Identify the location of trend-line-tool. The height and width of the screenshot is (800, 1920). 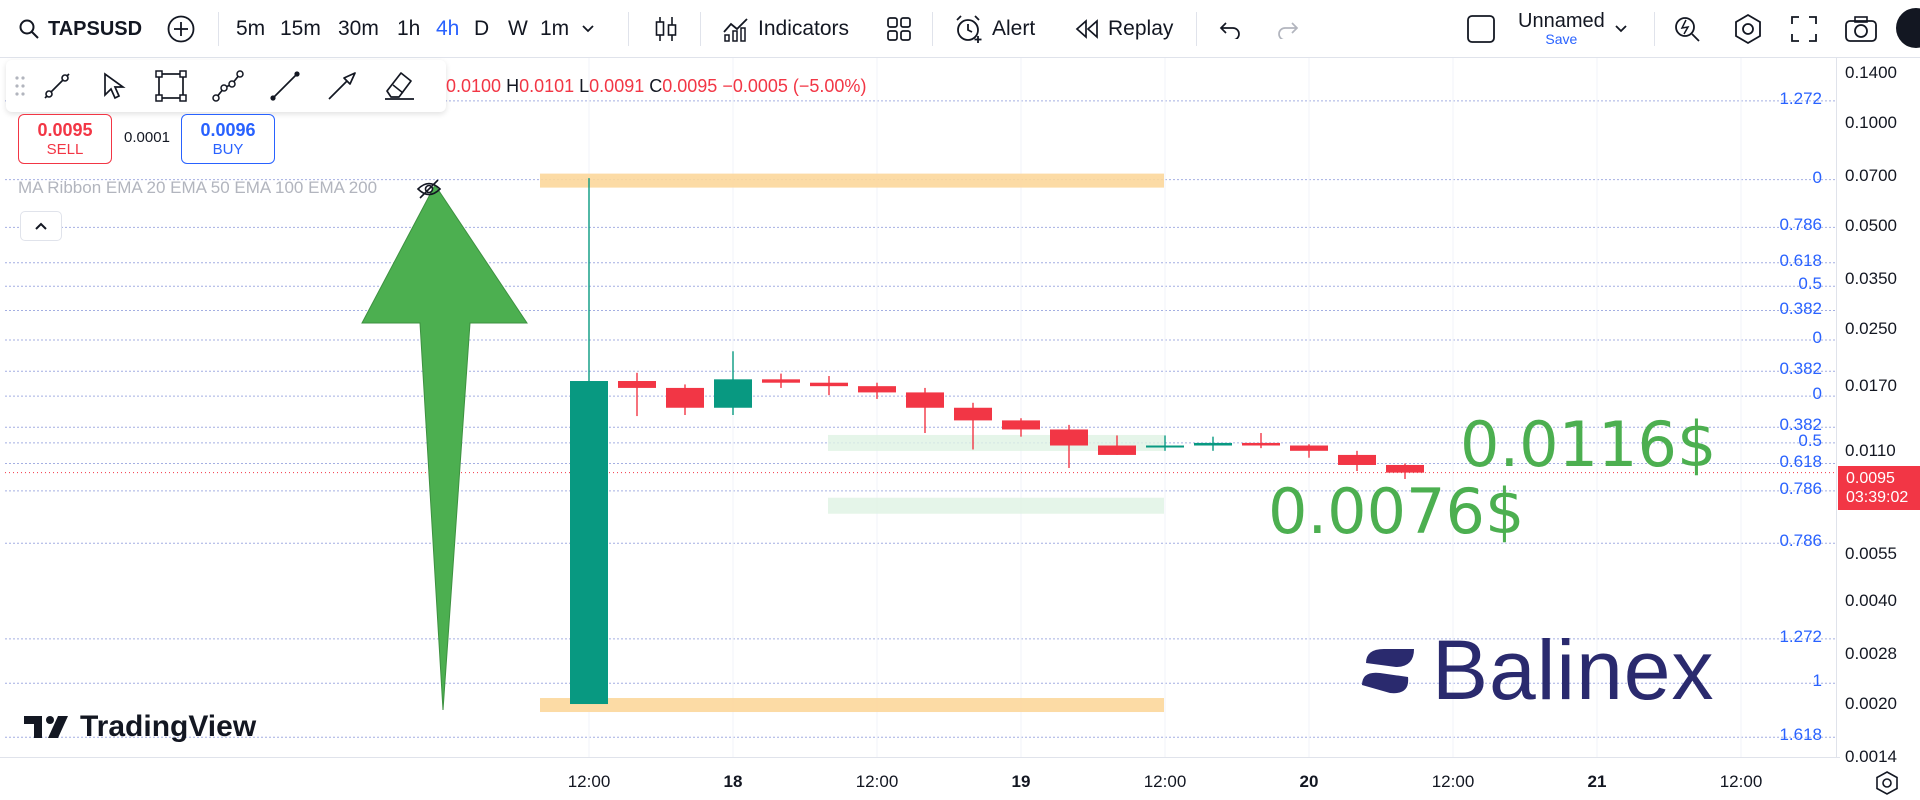
(56, 86).